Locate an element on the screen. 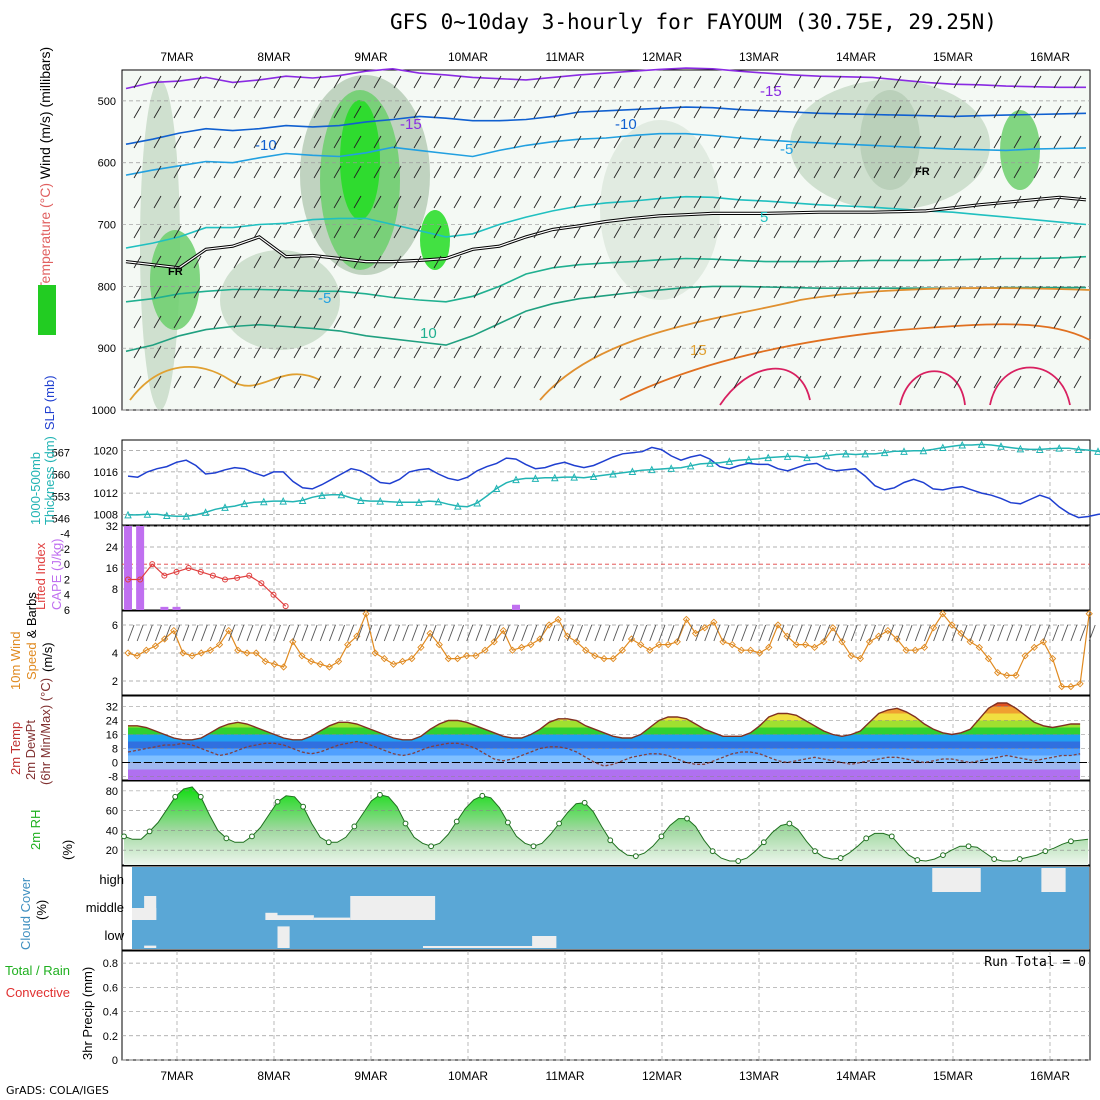 This screenshot has height=1100, width=1100. x-tick-top-7MAR: 7MAR is located at coordinates (177, 57).